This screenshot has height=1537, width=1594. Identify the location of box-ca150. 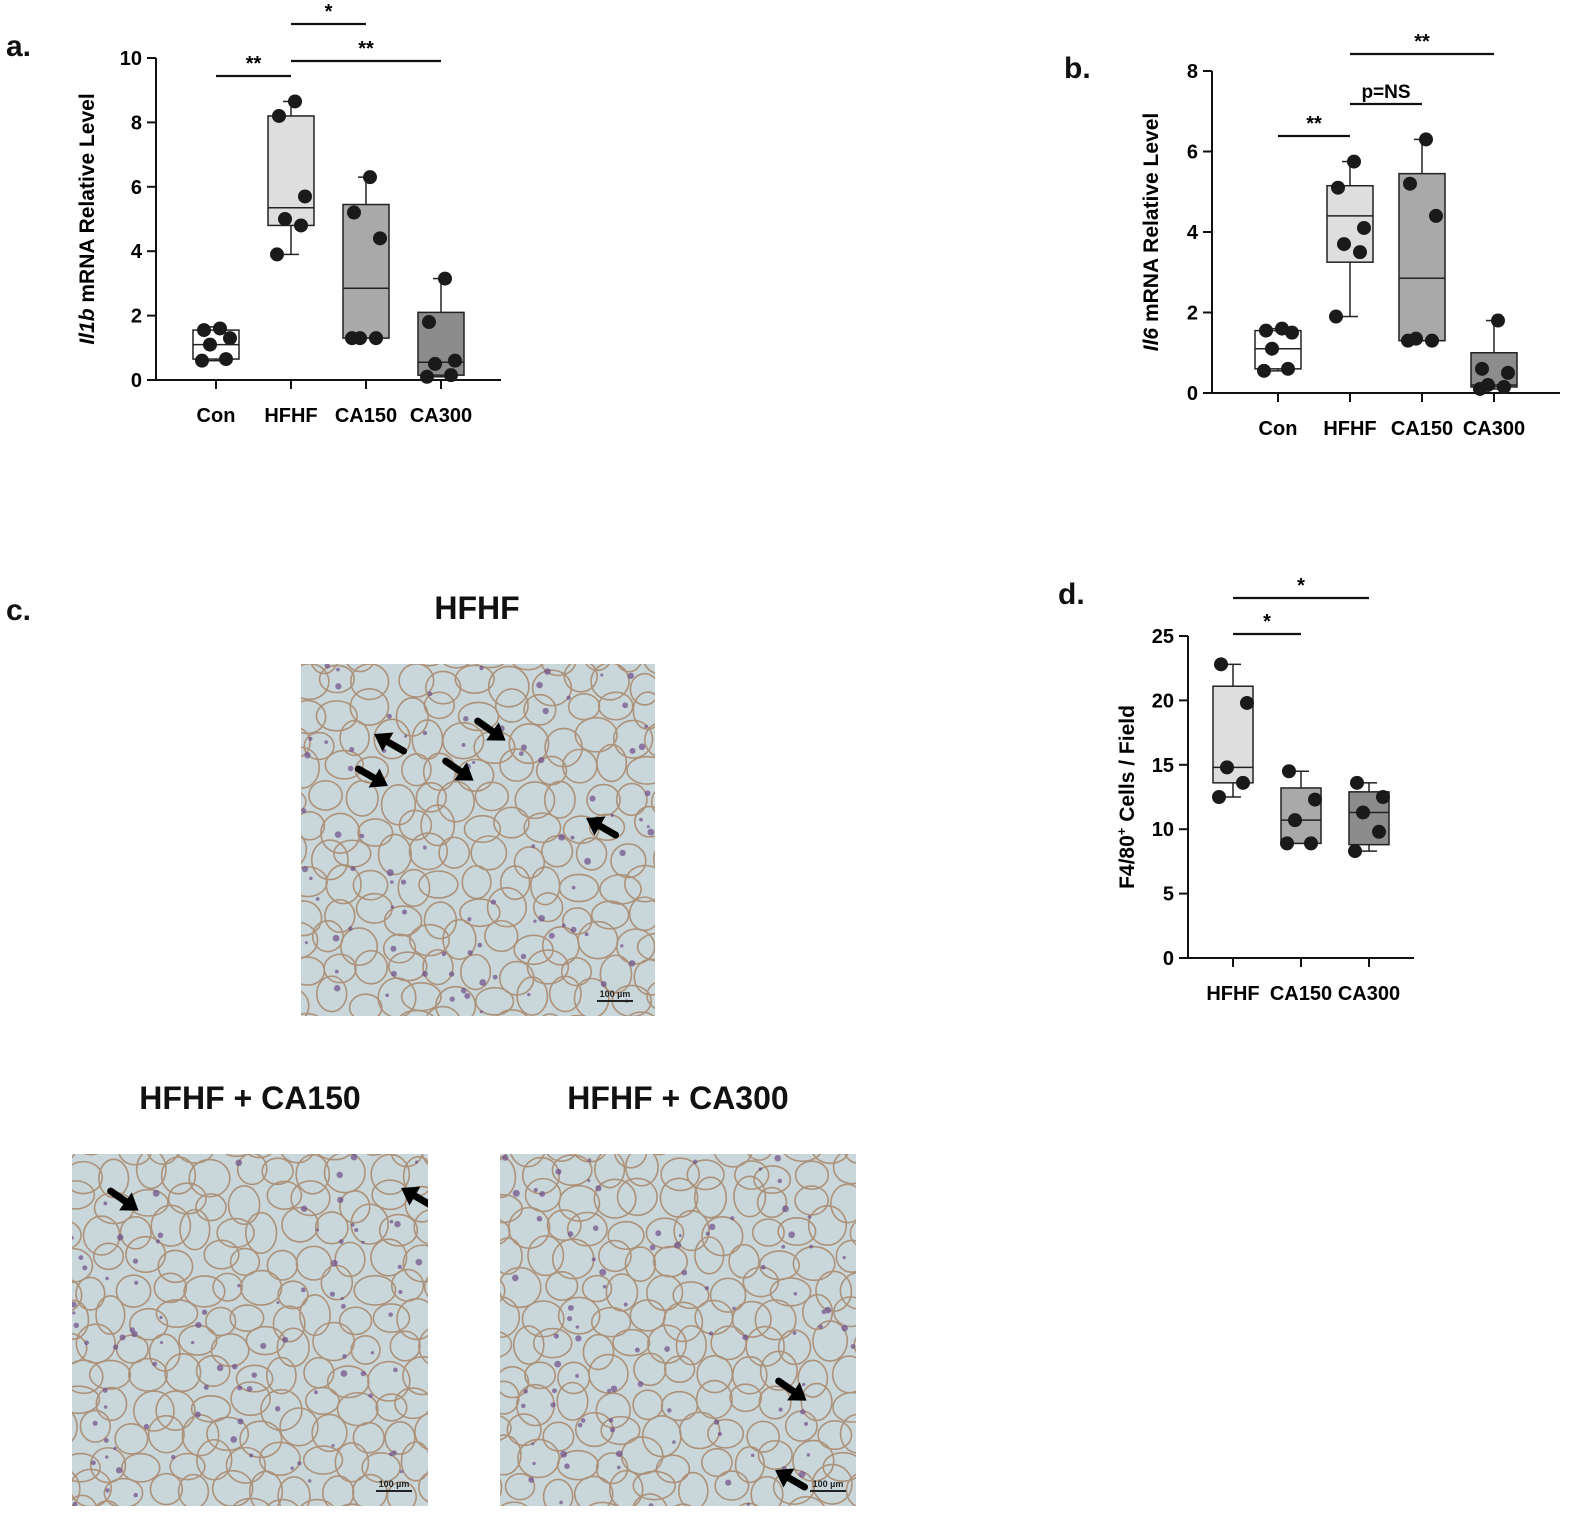
(366, 271).